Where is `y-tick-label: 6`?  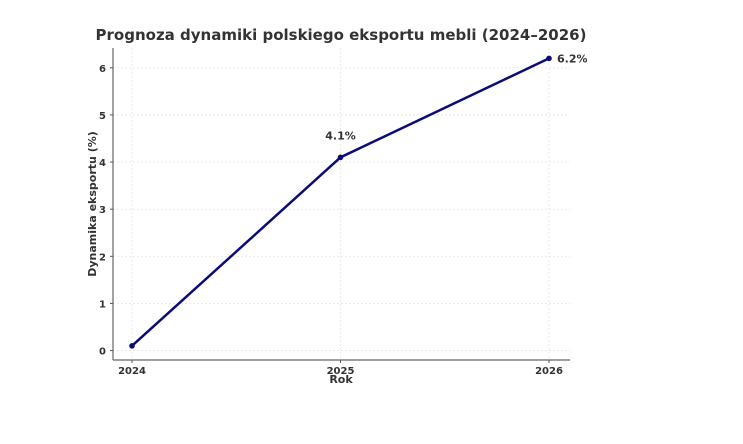 y-tick-label: 6 is located at coordinates (102, 69).